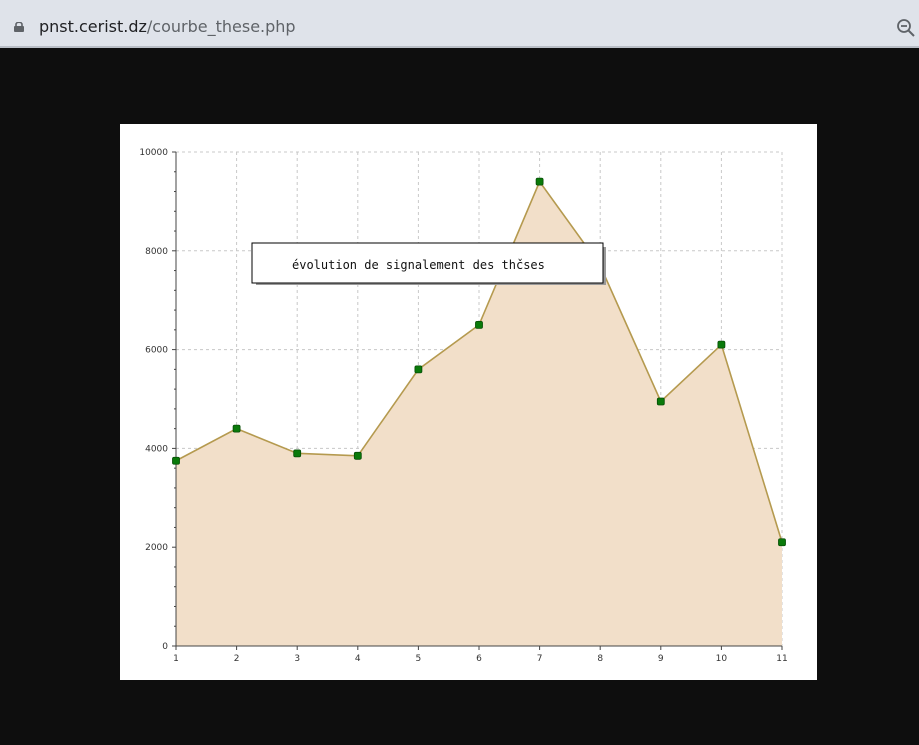  I want to click on x-tick-label: 6, so click(479, 659).